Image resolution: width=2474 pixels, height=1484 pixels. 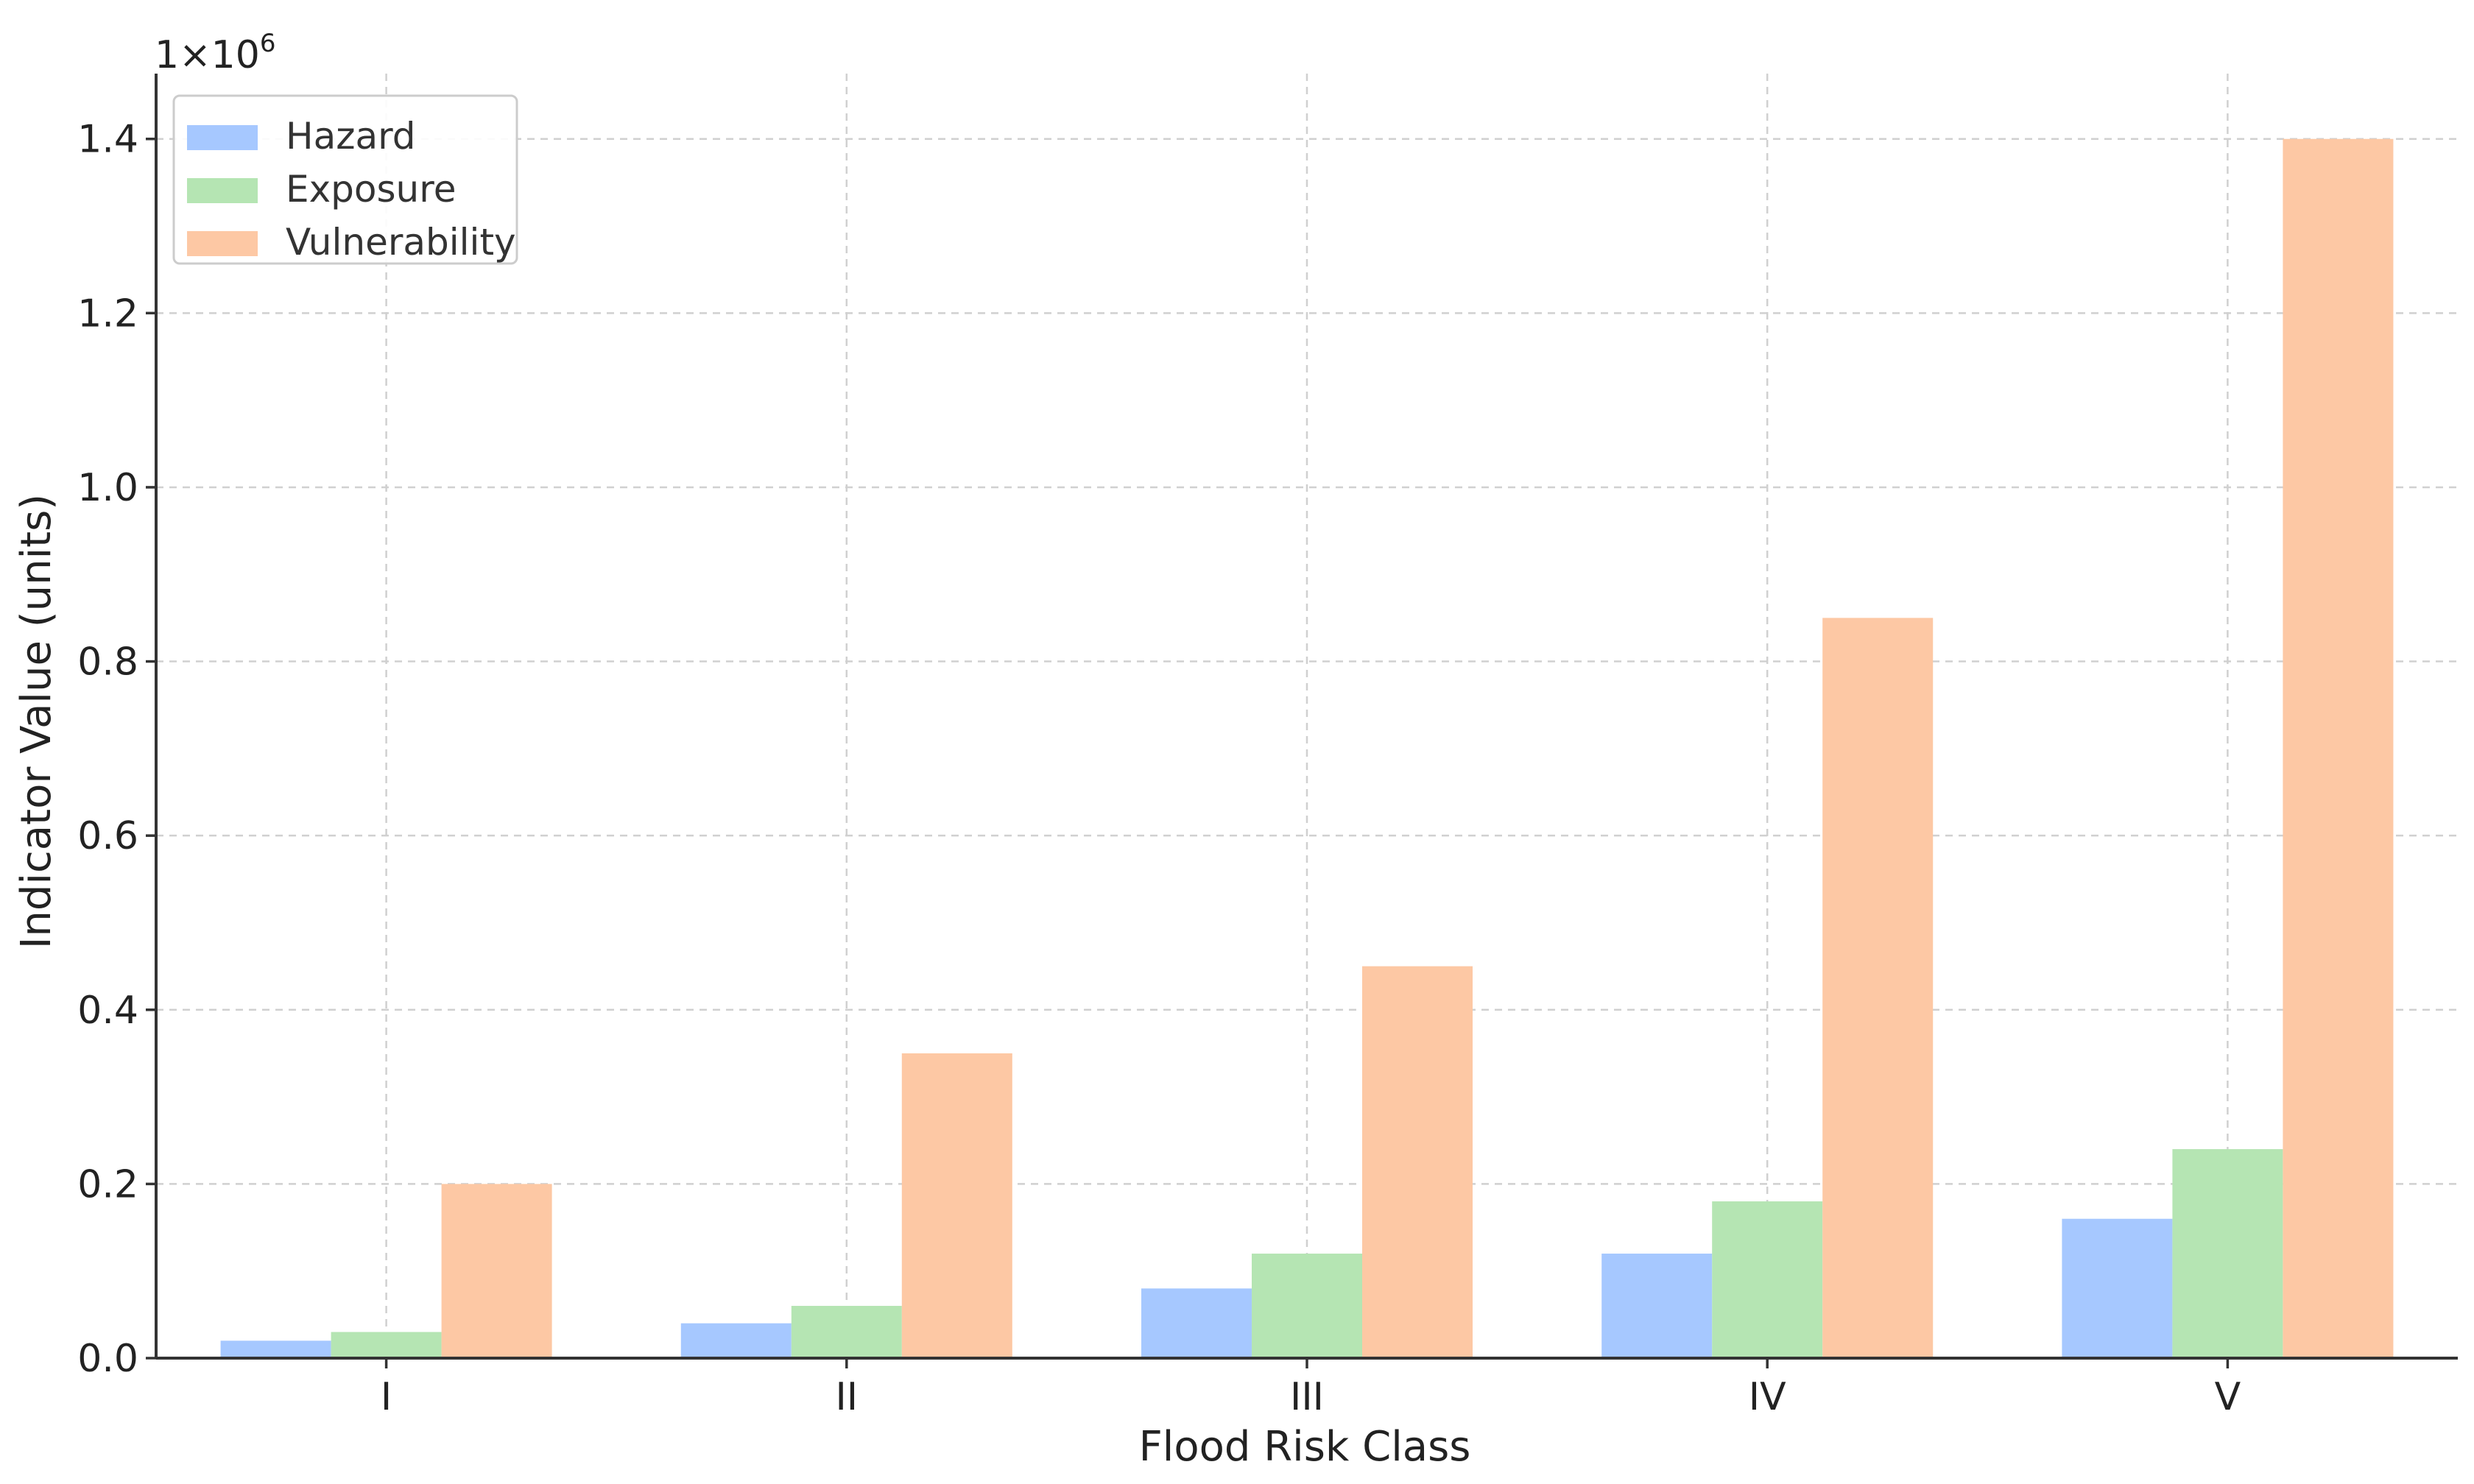 I want to click on legend-swatch-hazard, so click(x=222, y=137).